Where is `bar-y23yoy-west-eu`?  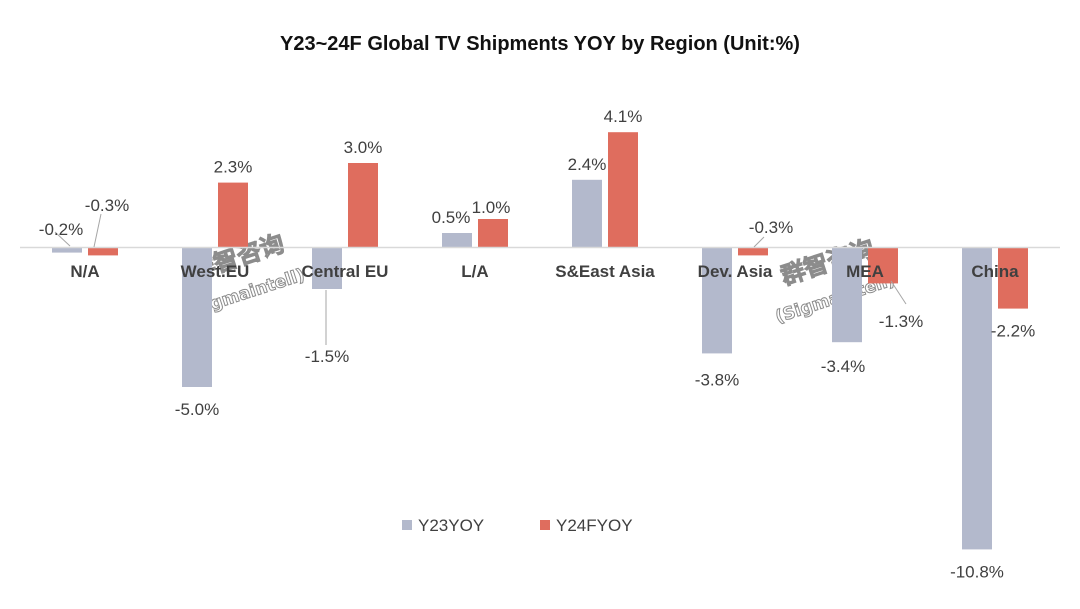 bar-y23yoy-west-eu is located at coordinates (197, 317).